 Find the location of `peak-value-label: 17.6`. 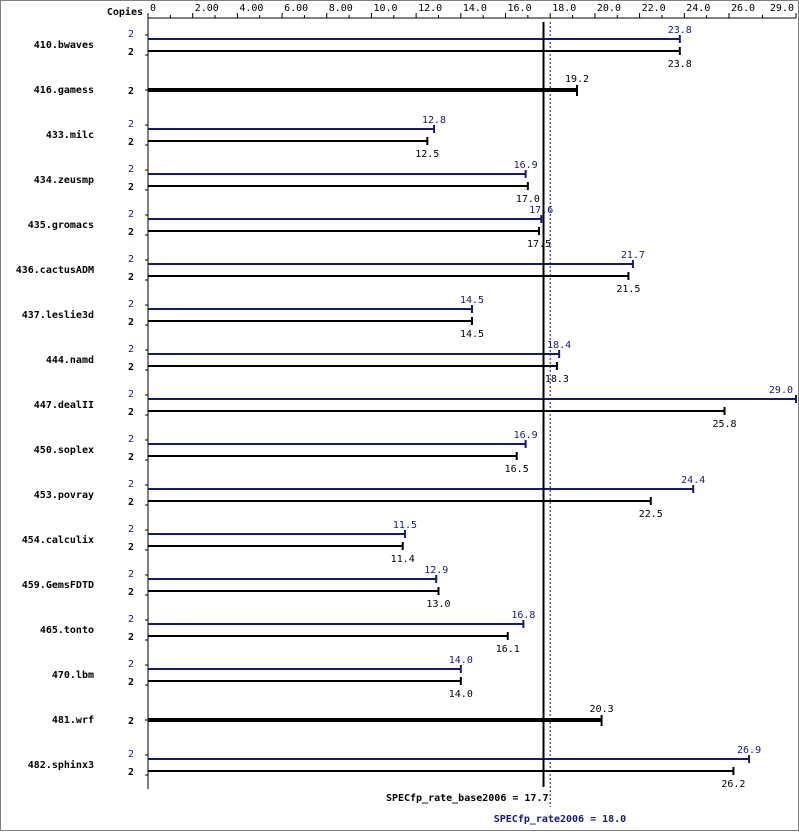

peak-value-label: 17.6 is located at coordinates (541, 210).